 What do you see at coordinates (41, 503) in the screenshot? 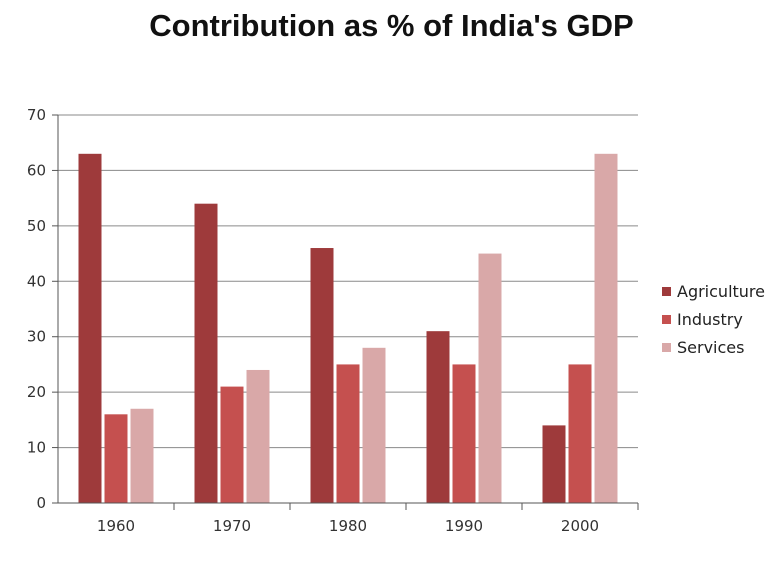
I see `y-tick-label: 0` at bounding box center [41, 503].